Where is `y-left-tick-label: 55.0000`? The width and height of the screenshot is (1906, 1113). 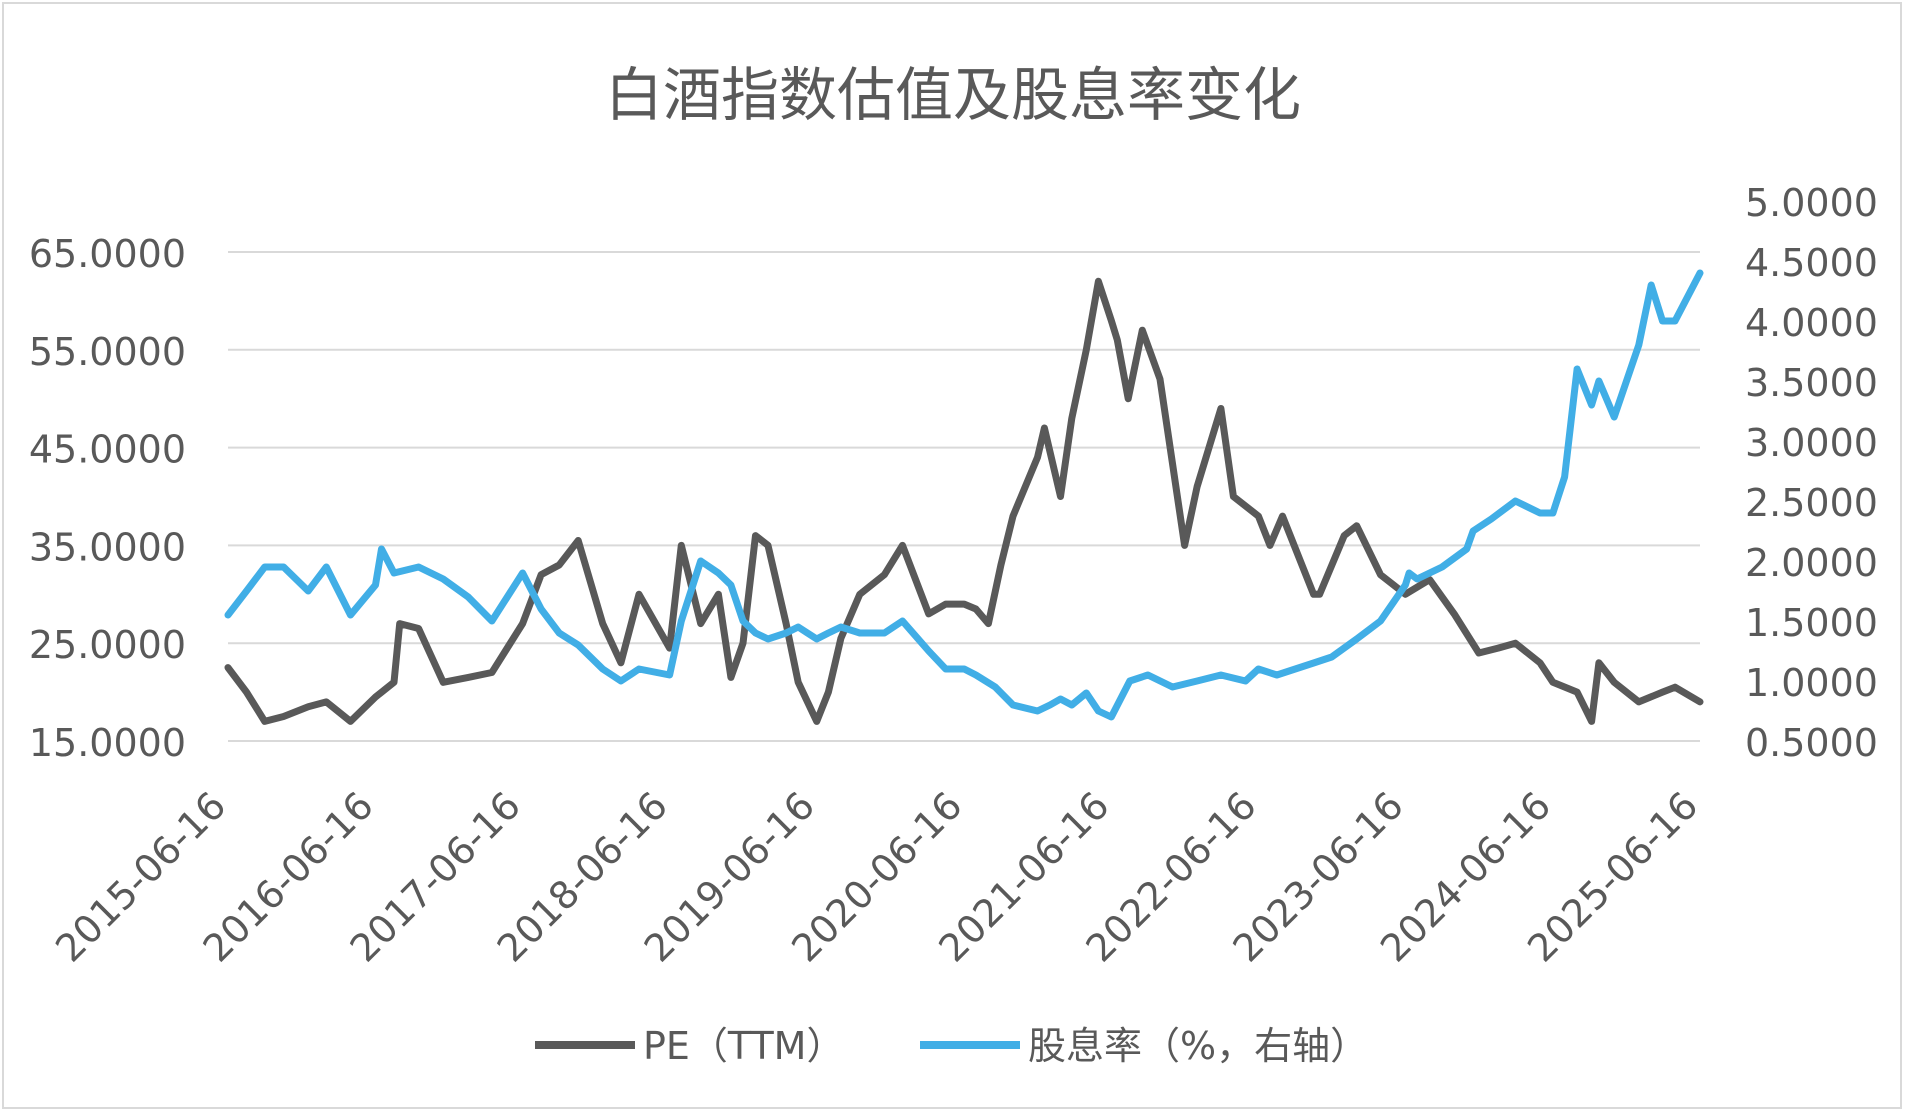
y-left-tick-label: 55.0000 is located at coordinates (107, 352).